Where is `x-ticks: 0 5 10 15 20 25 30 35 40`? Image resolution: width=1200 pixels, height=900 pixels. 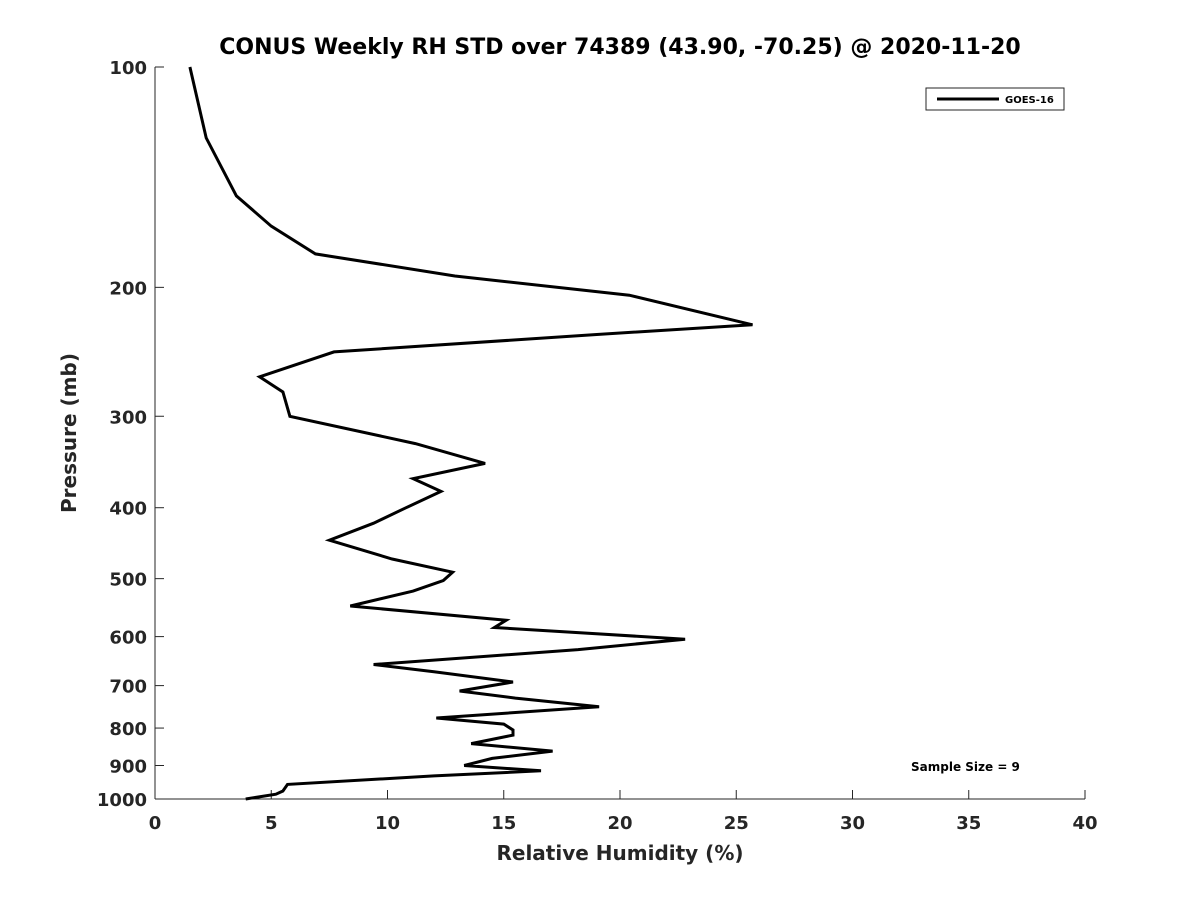 x-ticks: 0 5 10 15 20 25 30 35 40 is located at coordinates (623, 812).